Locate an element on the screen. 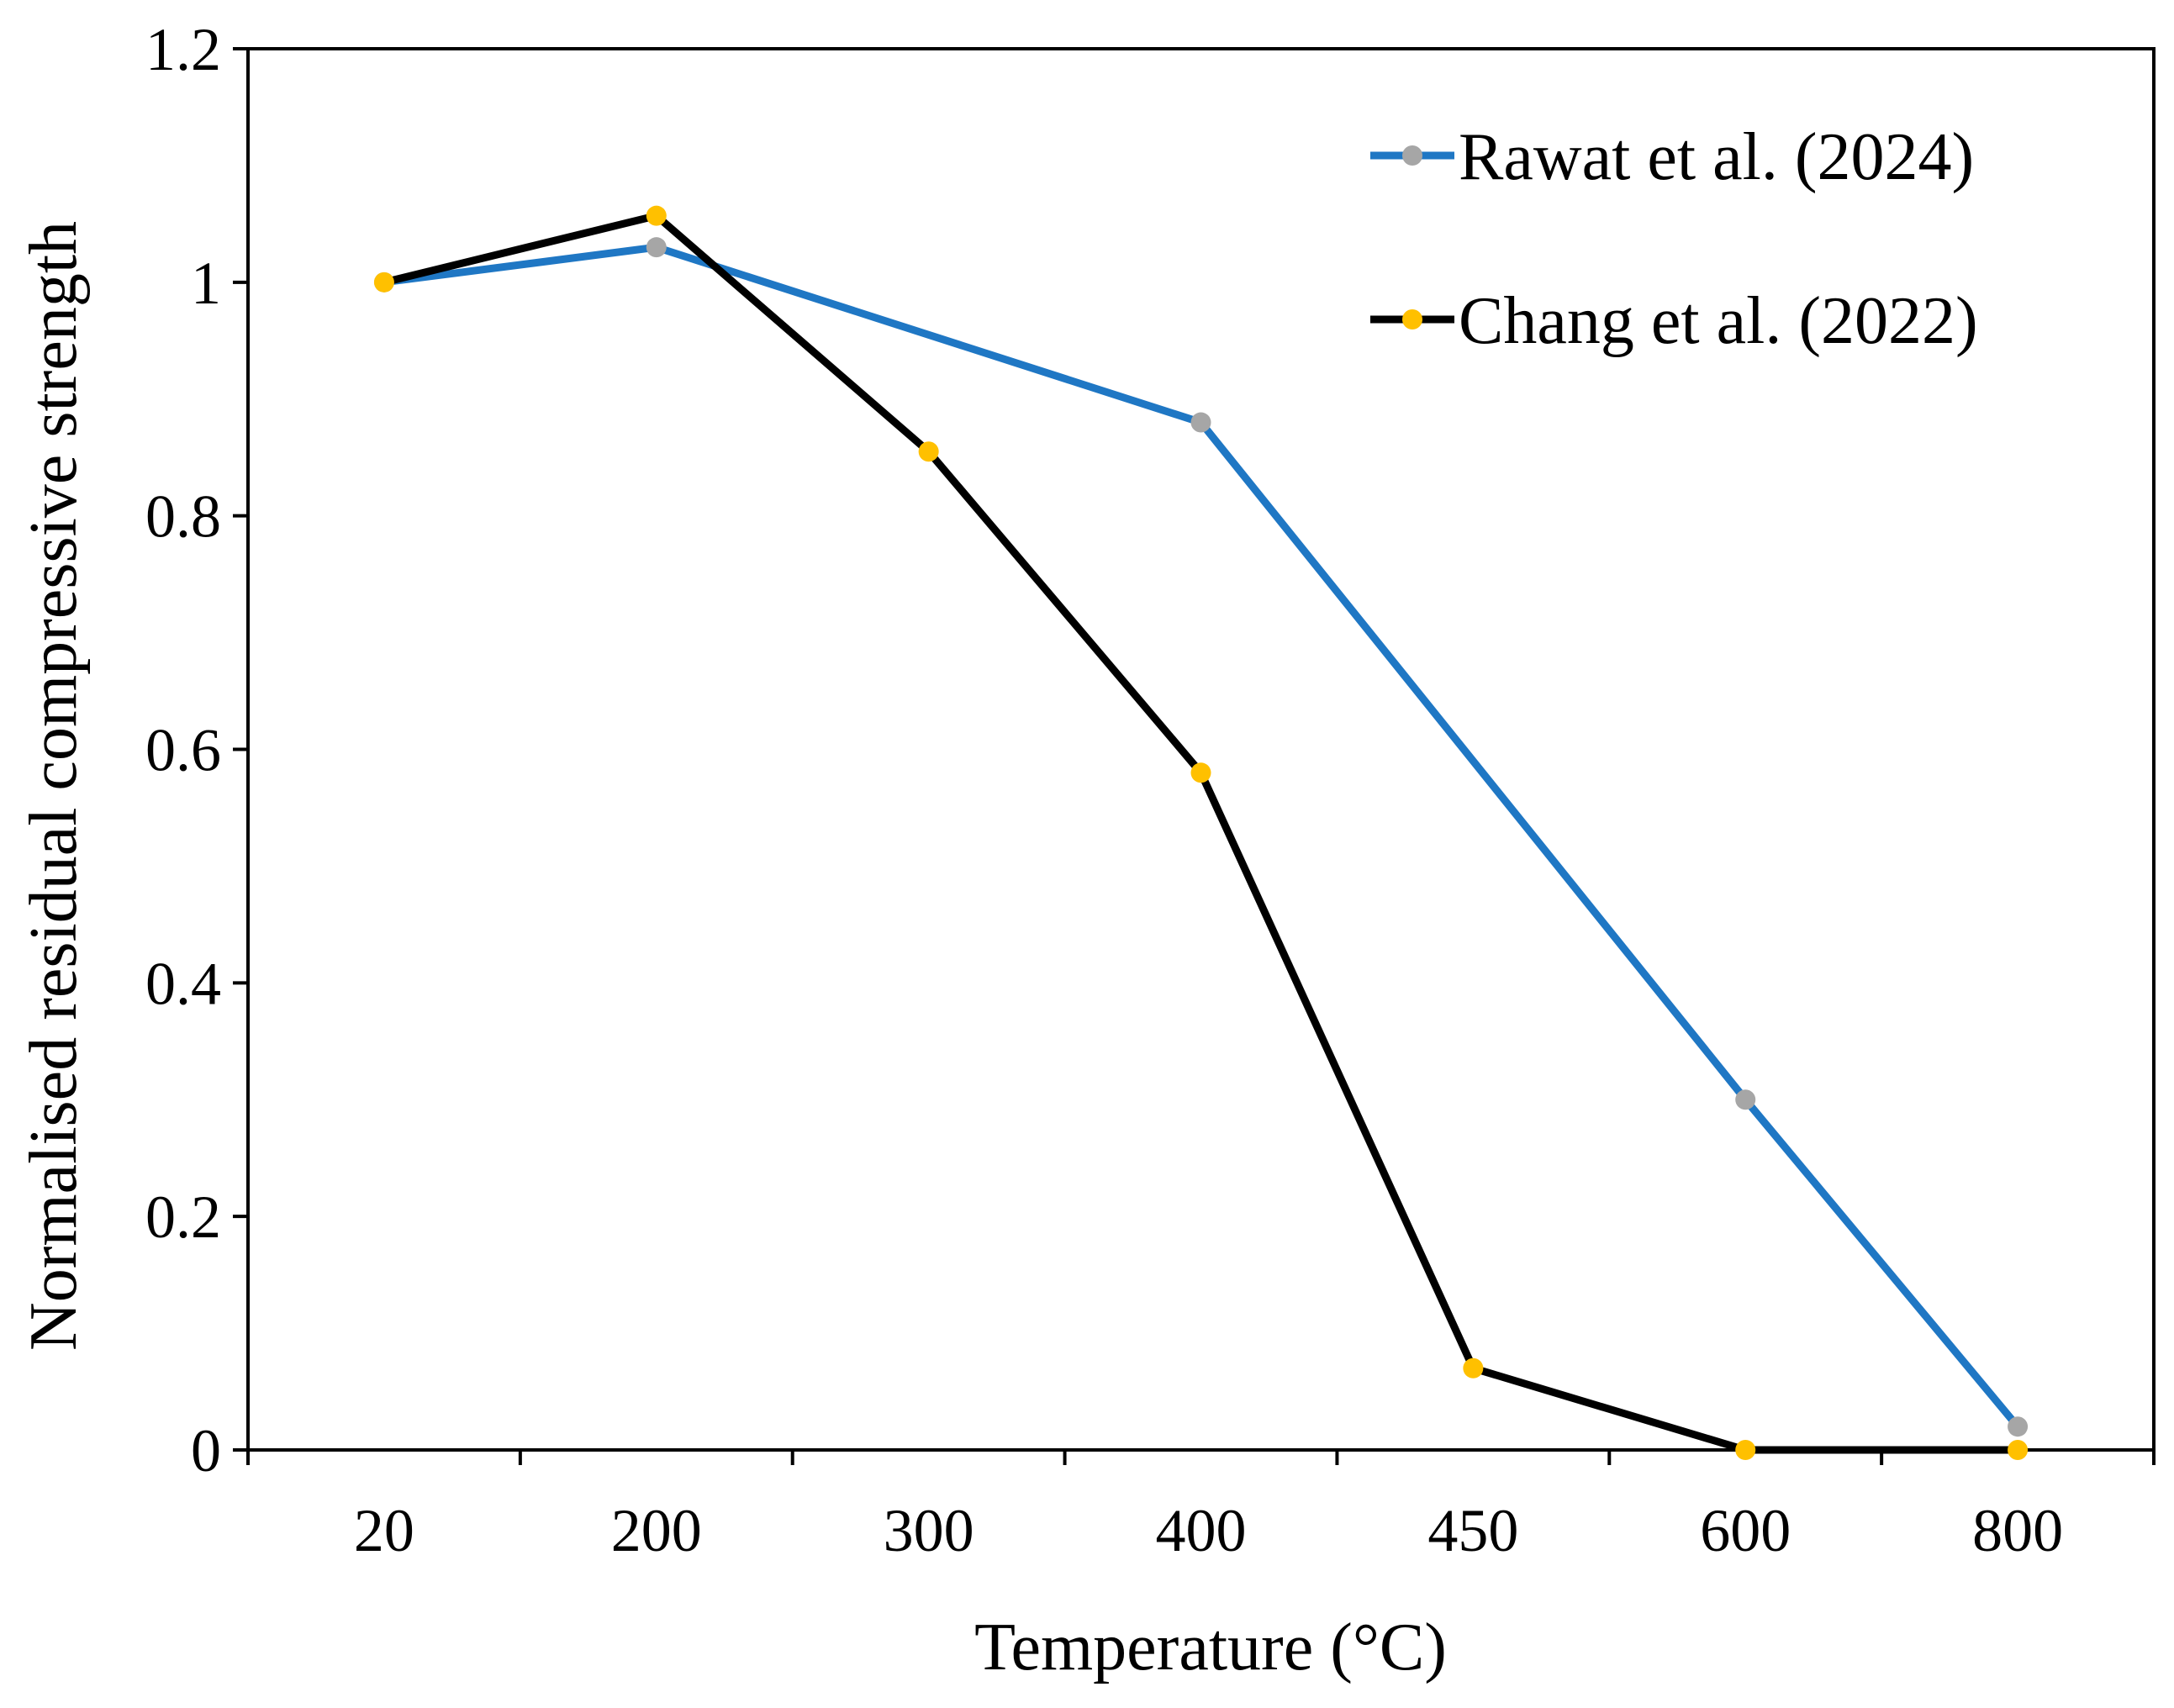  y-tick-label: 0.4 is located at coordinates (183, 983).